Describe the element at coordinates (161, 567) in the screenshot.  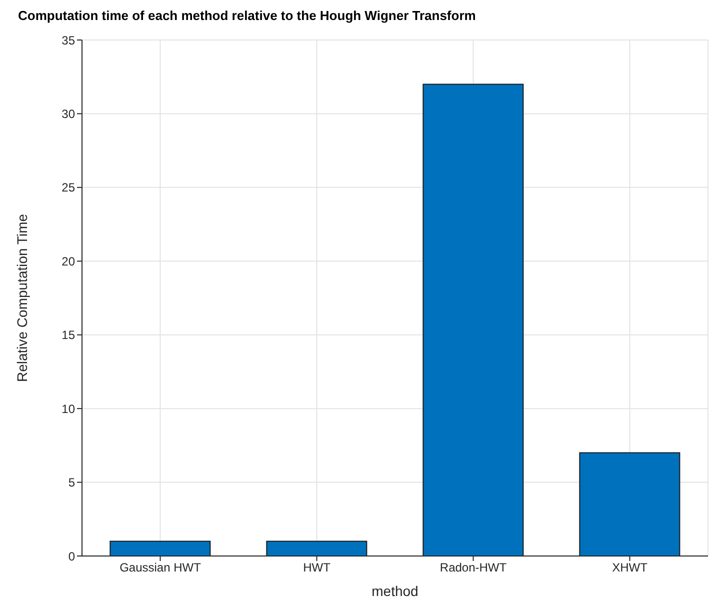
I see `x-tick-label: Gaussian HWT` at that location.